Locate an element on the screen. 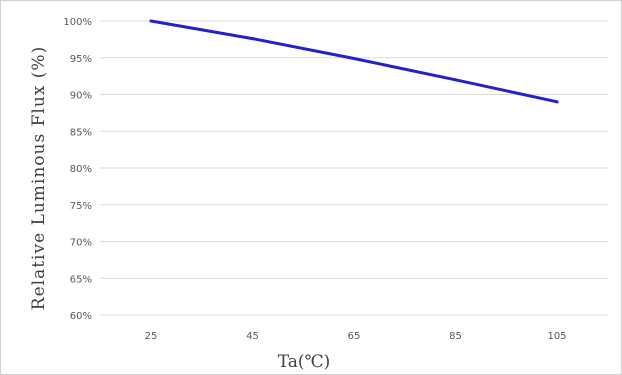 This screenshot has height=375, width=622. y-tick-label: 60% is located at coordinates (81, 316).